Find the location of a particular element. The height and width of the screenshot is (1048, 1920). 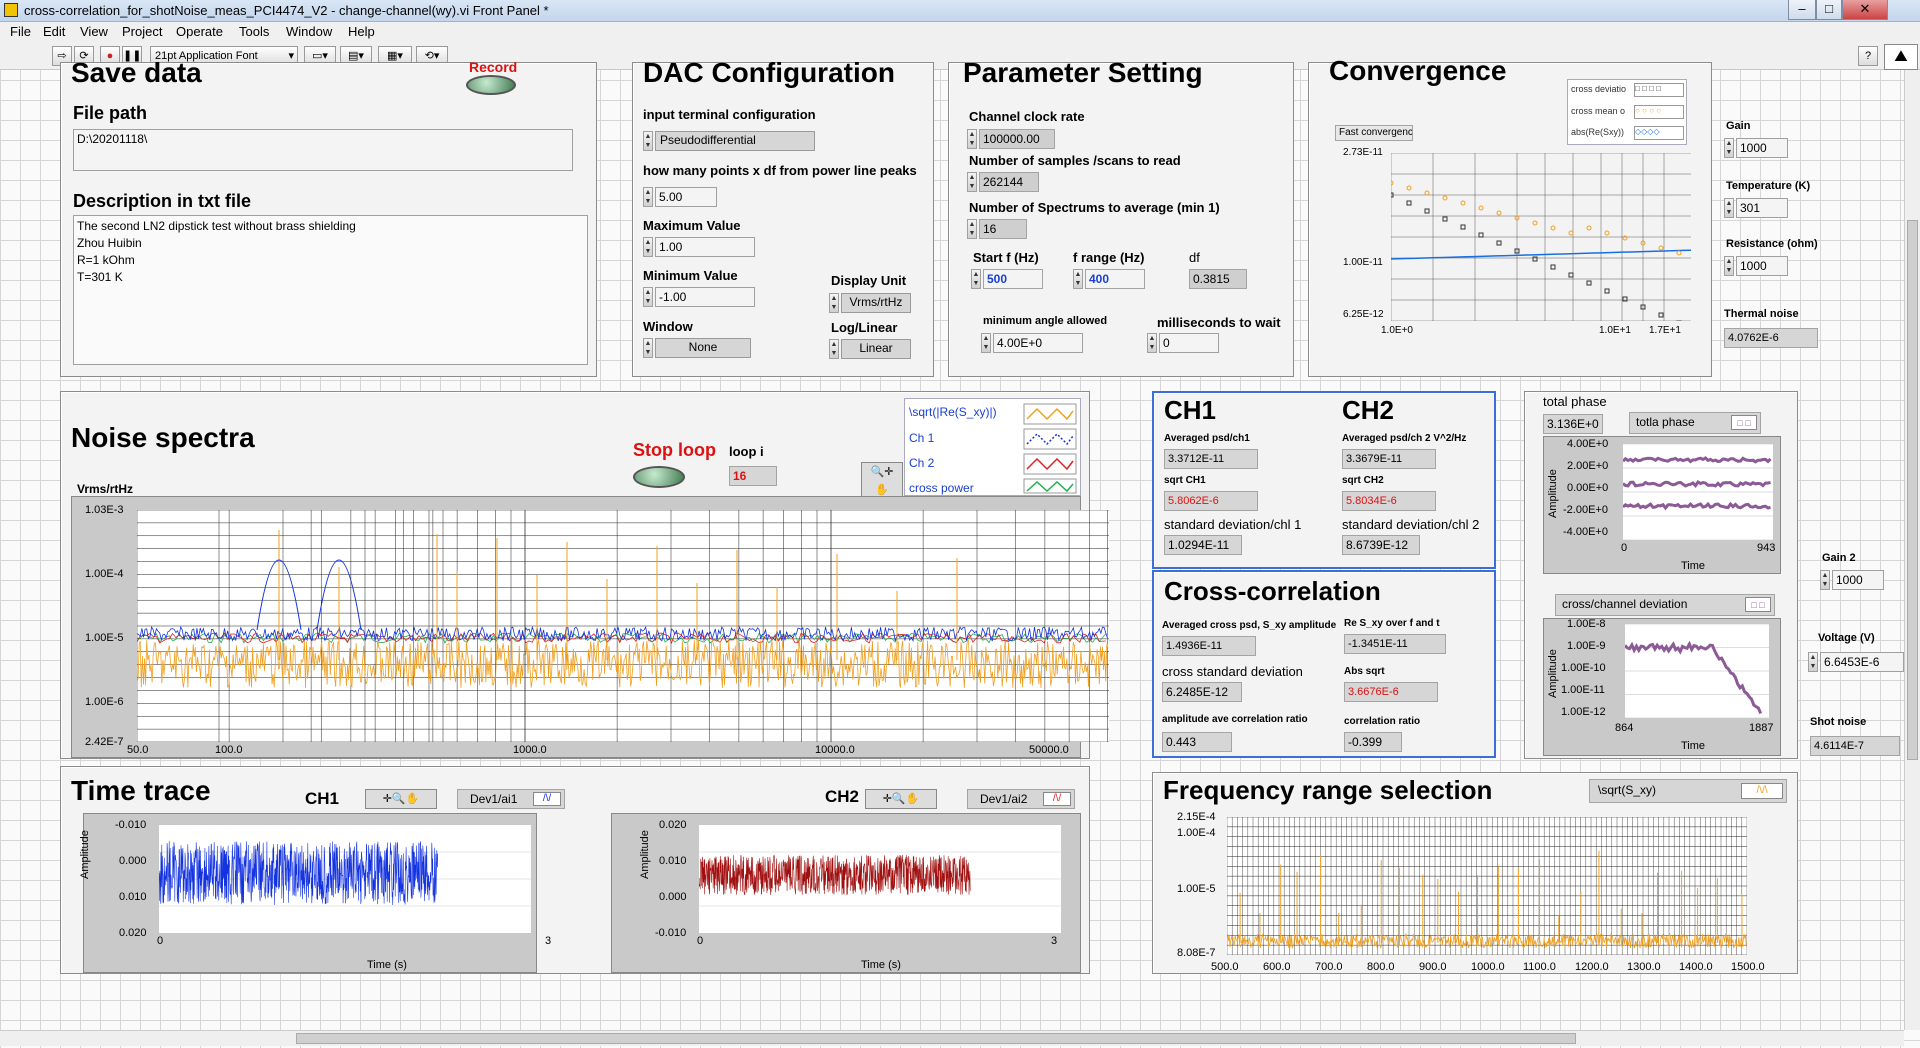

ccd-legend-label: cross/channel deviation is located at coordinates (1625, 604).